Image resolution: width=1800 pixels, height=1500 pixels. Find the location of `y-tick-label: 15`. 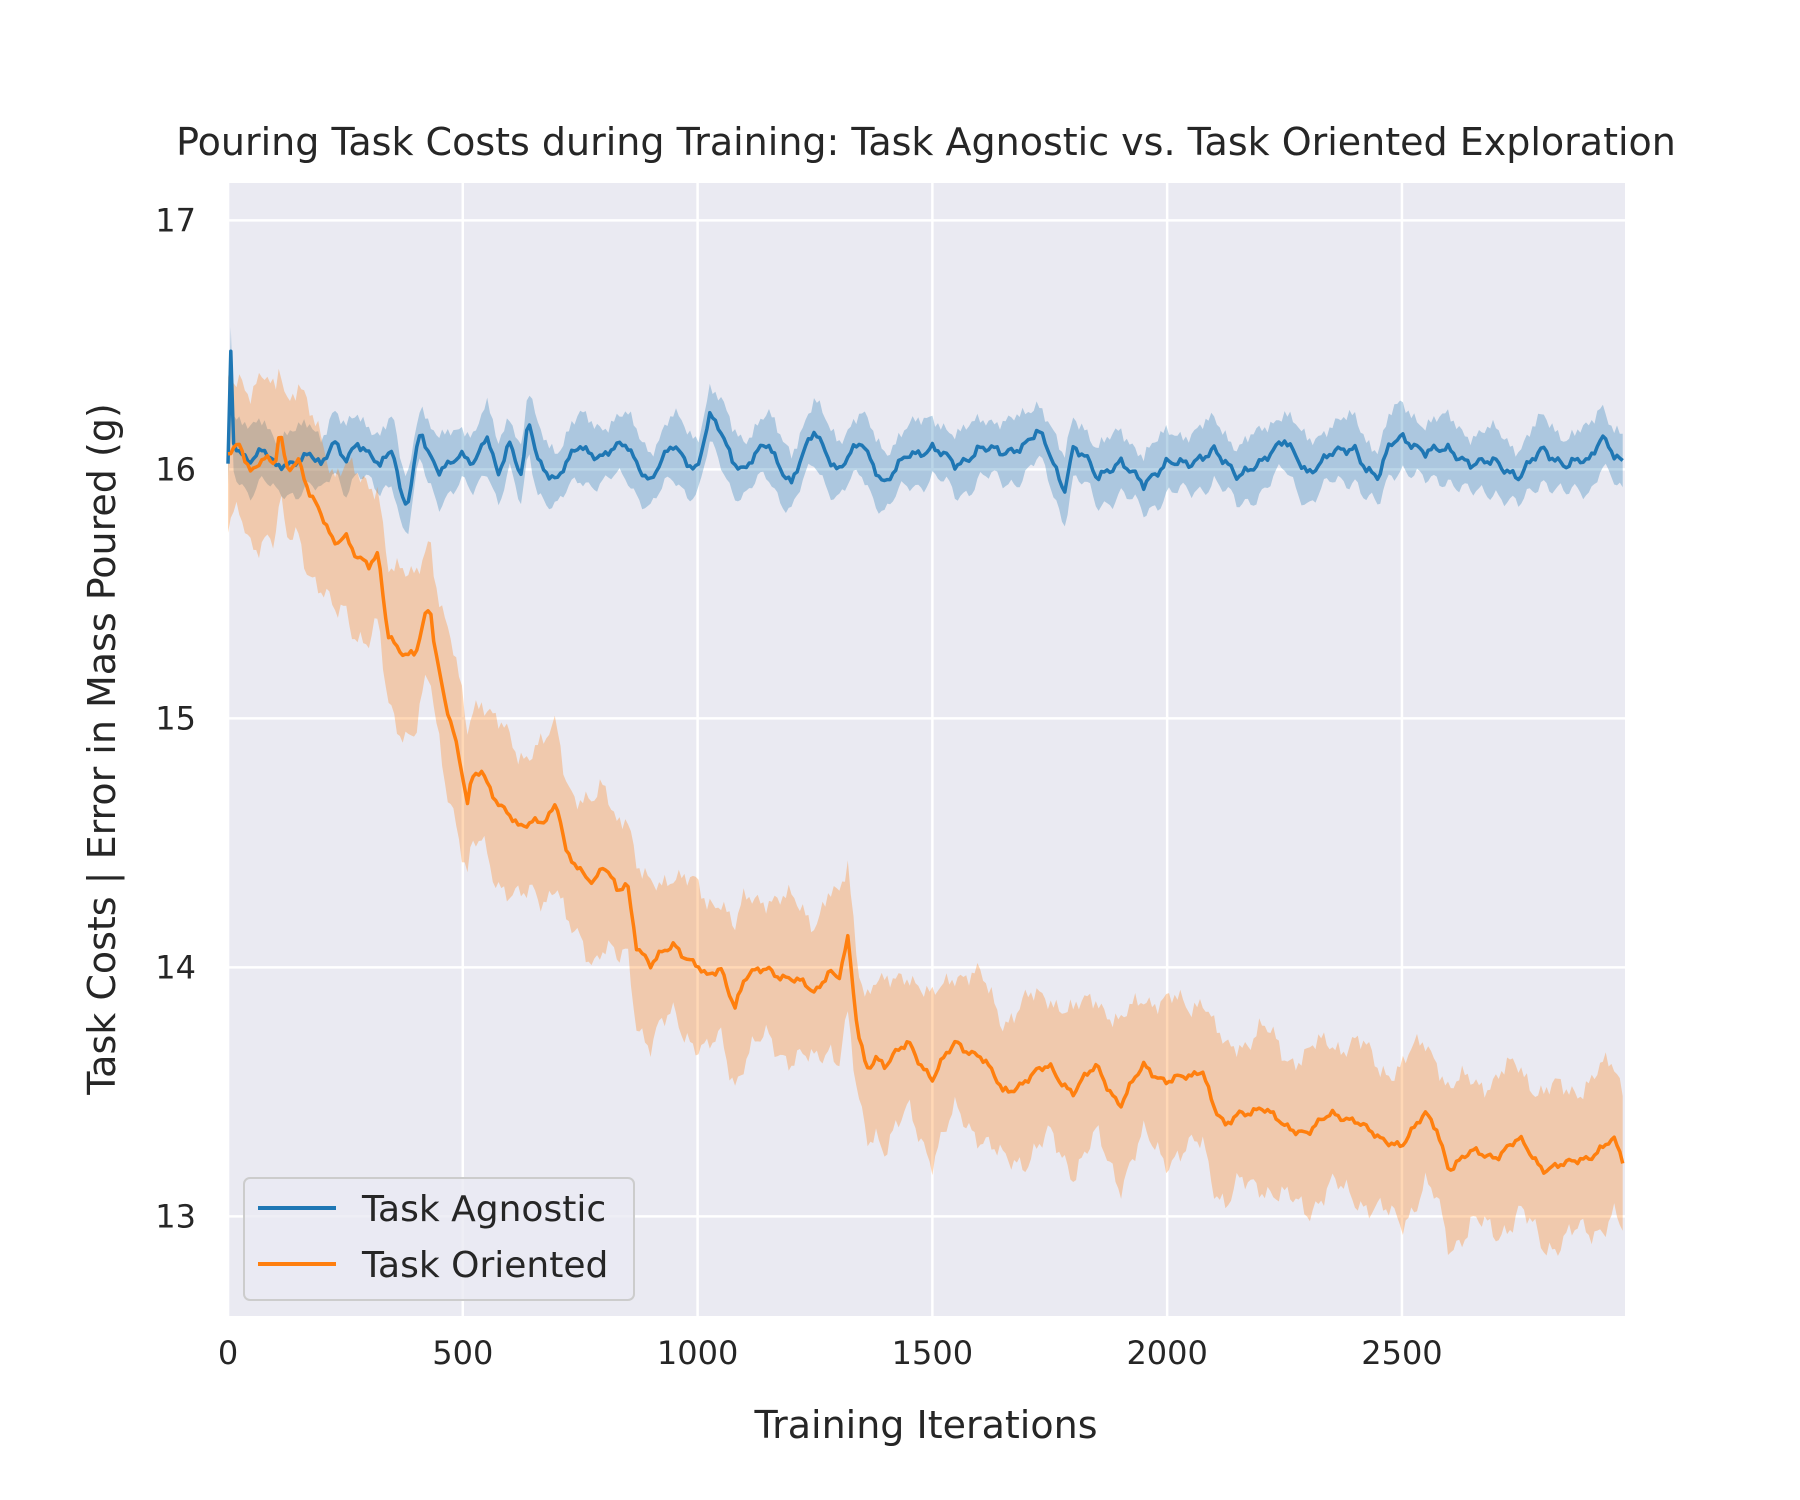

y-tick-label: 15 is located at coordinates (175, 718).